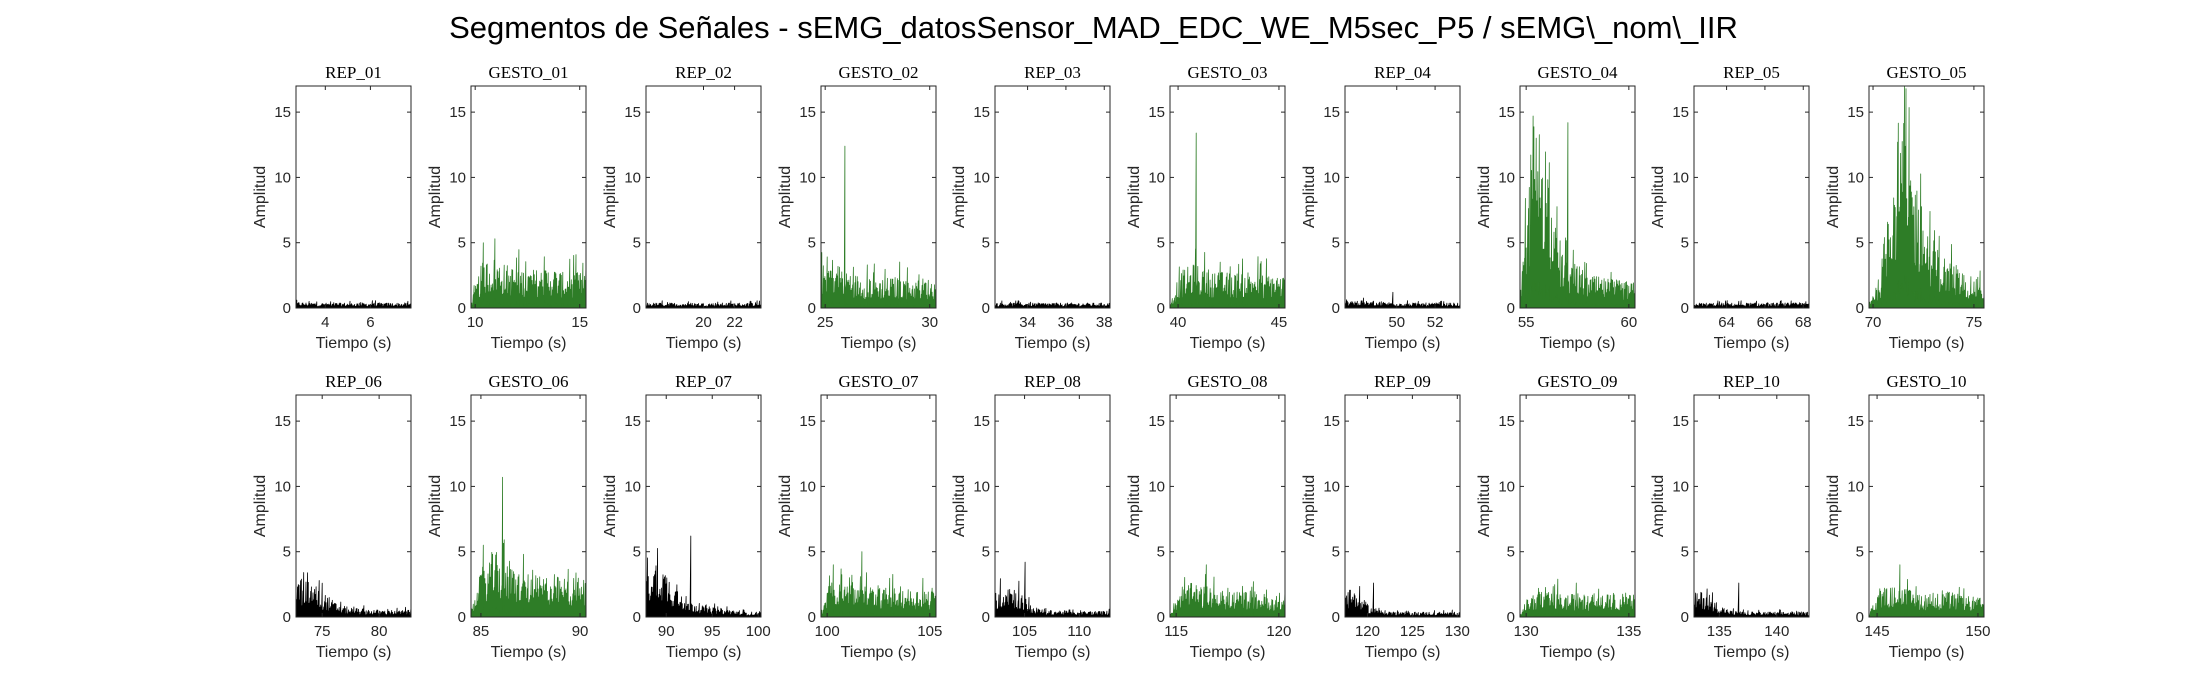  Describe the element at coordinates (1628, 322) in the screenshot. I see `x-tick-label: 60` at that location.